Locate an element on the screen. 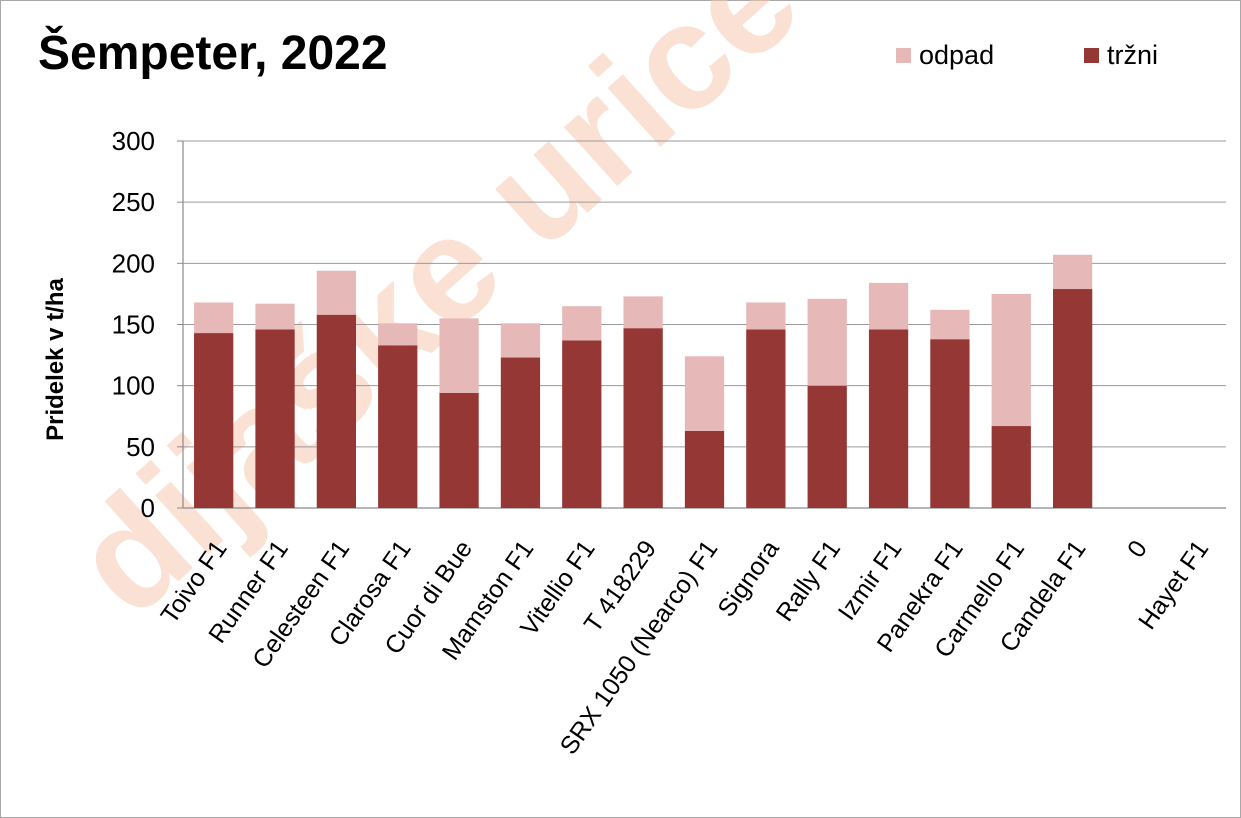  y-tick-label: 50 is located at coordinates (140, 447).